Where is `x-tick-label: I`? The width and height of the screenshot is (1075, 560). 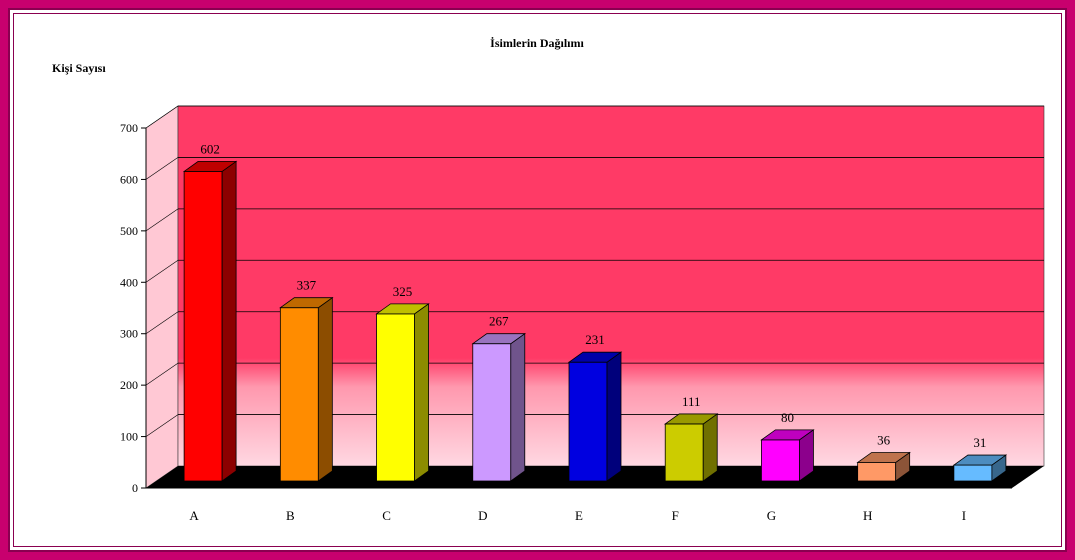
x-tick-label: I is located at coordinates (964, 515).